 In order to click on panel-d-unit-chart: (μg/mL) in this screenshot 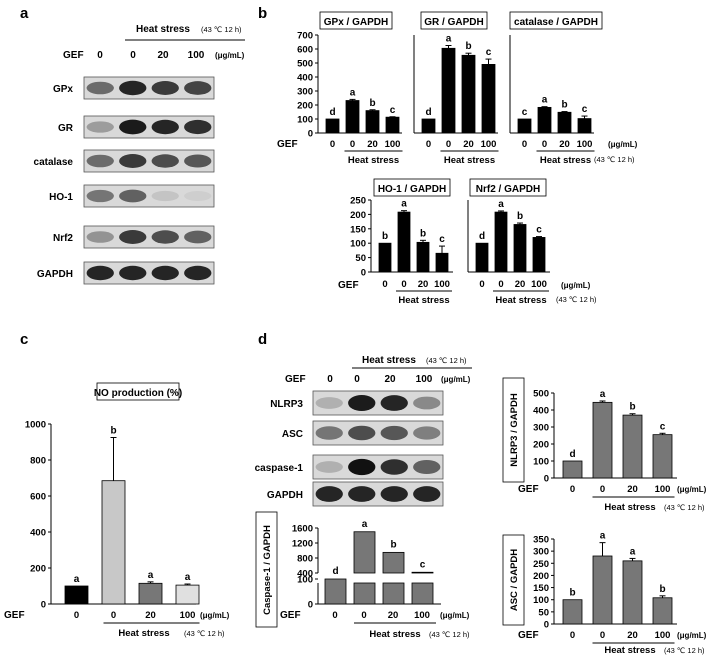, I will do `click(455, 615)`.